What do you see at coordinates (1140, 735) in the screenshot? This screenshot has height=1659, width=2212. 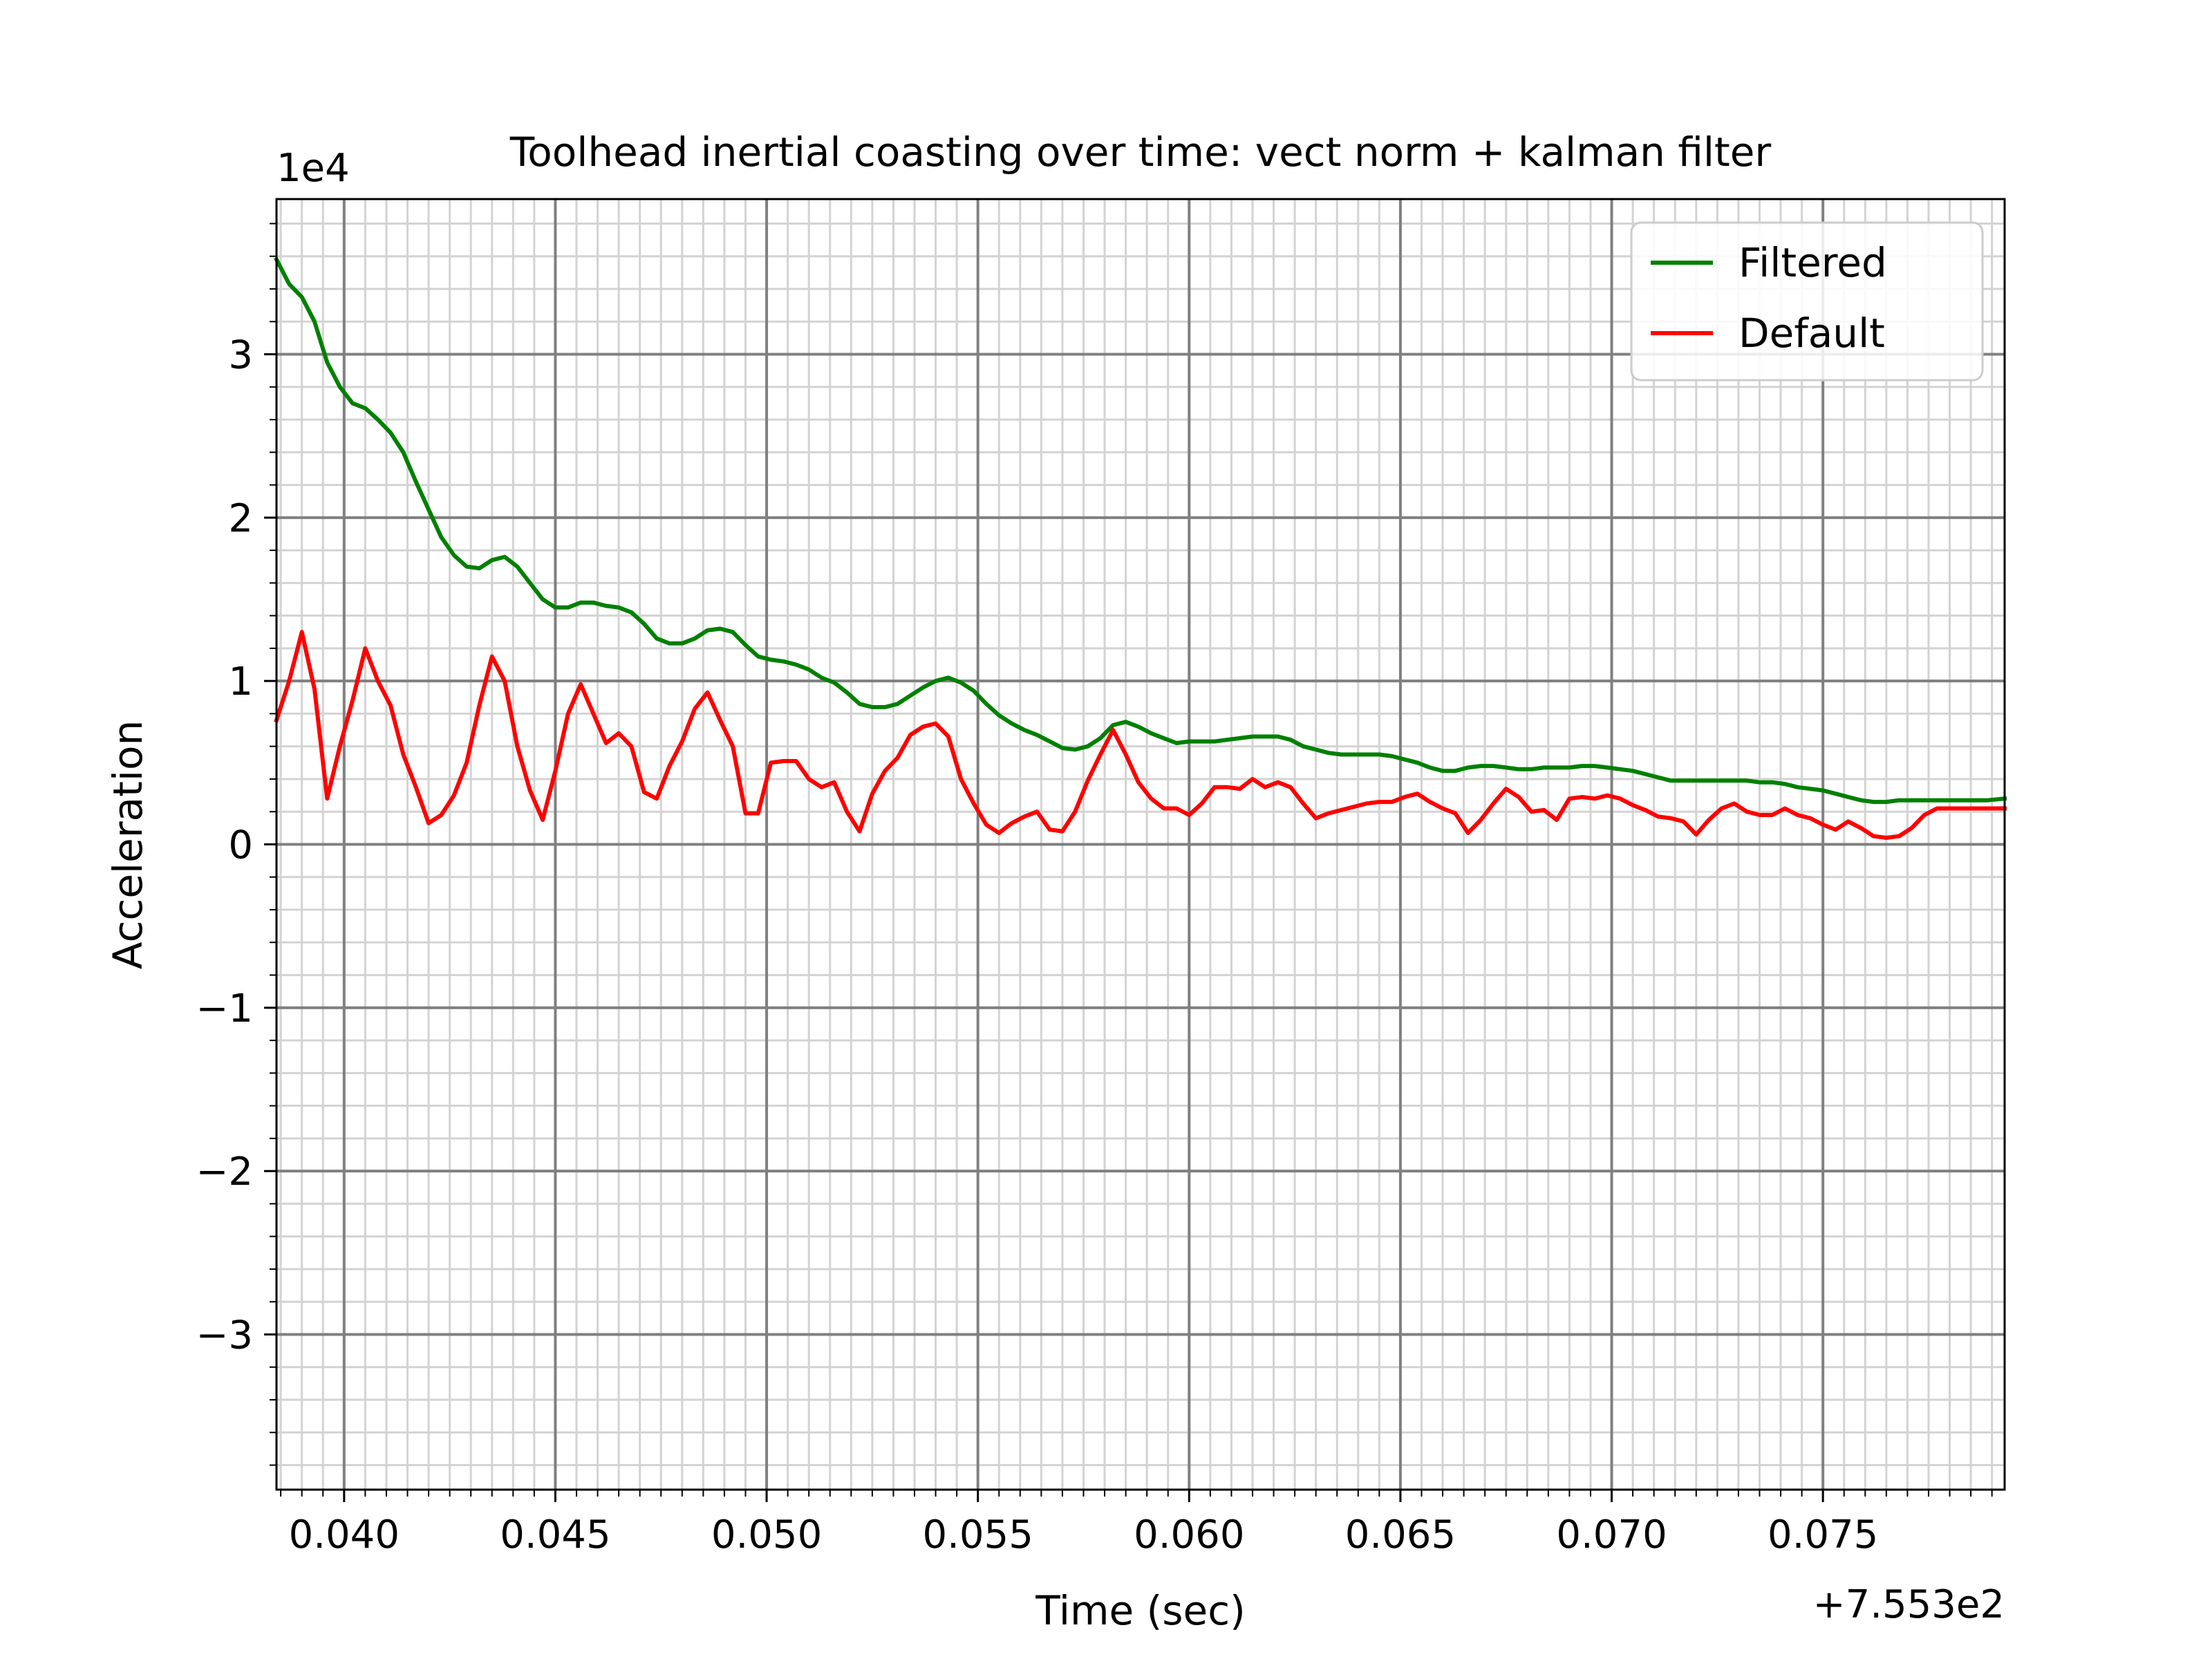 I see `series-line-default` at bounding box center [1140, 735].